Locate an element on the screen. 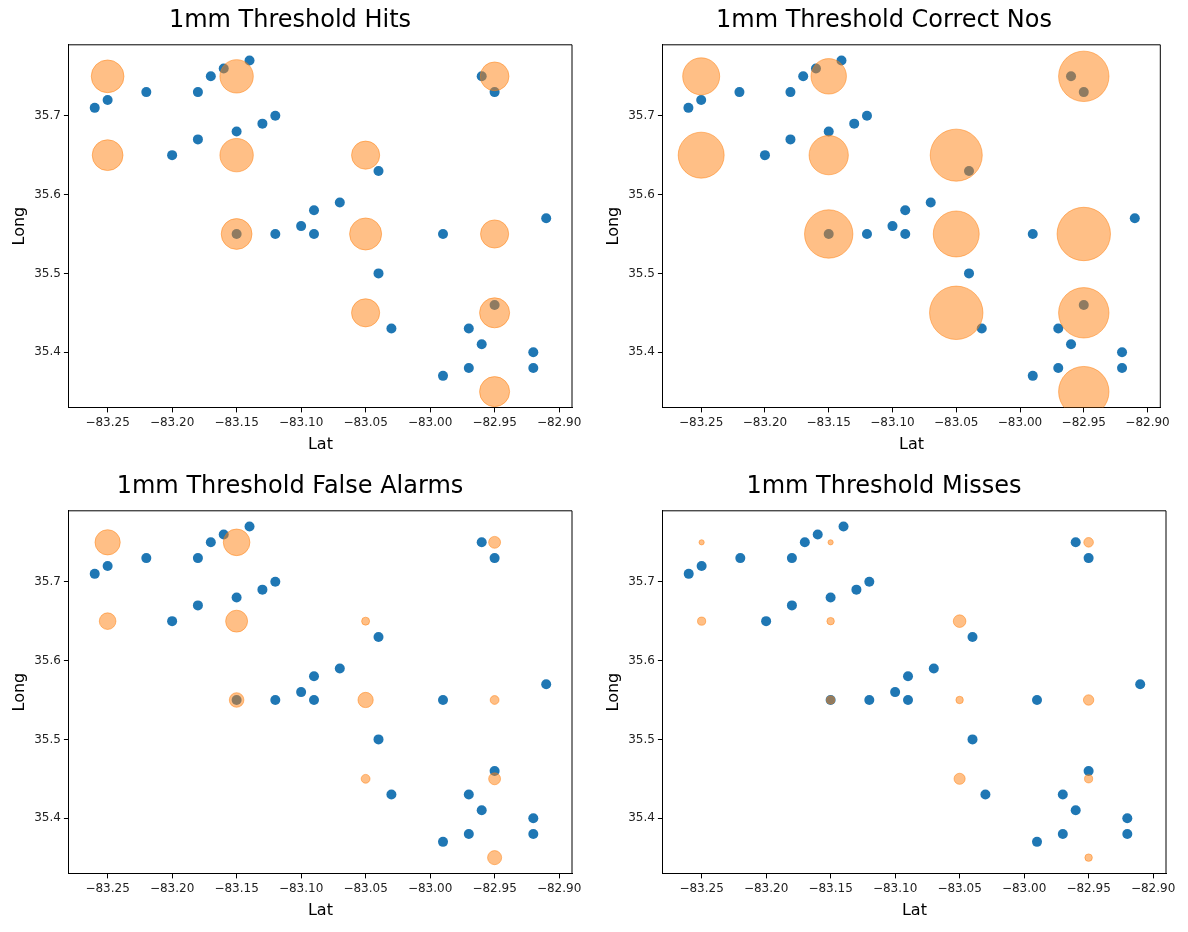 The height and width of the screenshot is (932, 1188). chart-title: 1mm Threshold False Alarms is located at coordinates (290, 484).